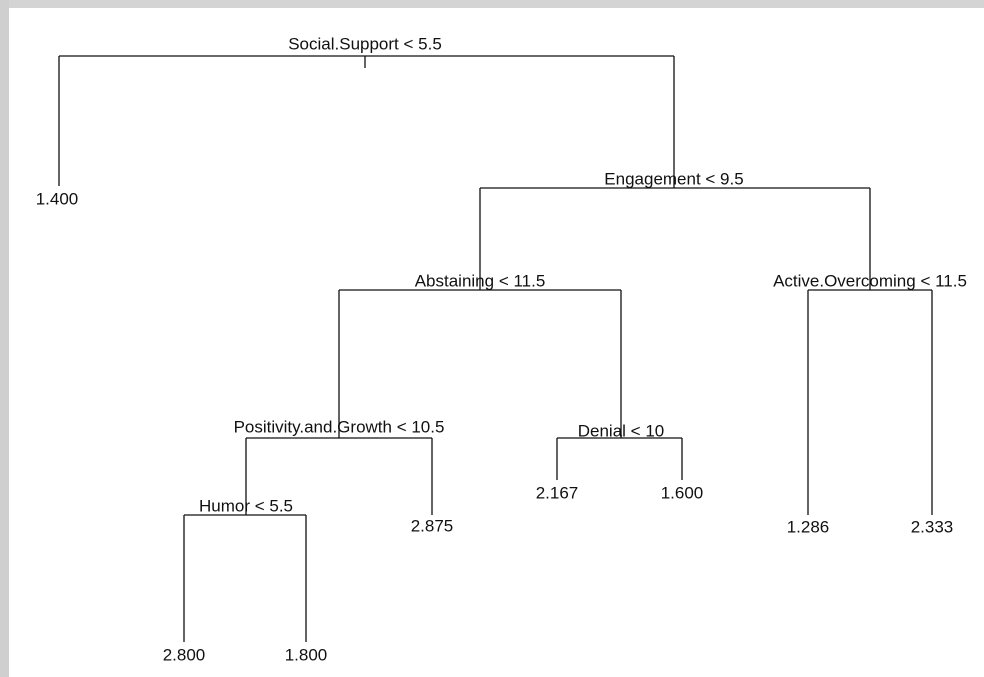  What do you see at coordinates (480, 280) in the screenshot?
I see `split-label: Abstaining < 11.5` at bounding box center [480, 280].